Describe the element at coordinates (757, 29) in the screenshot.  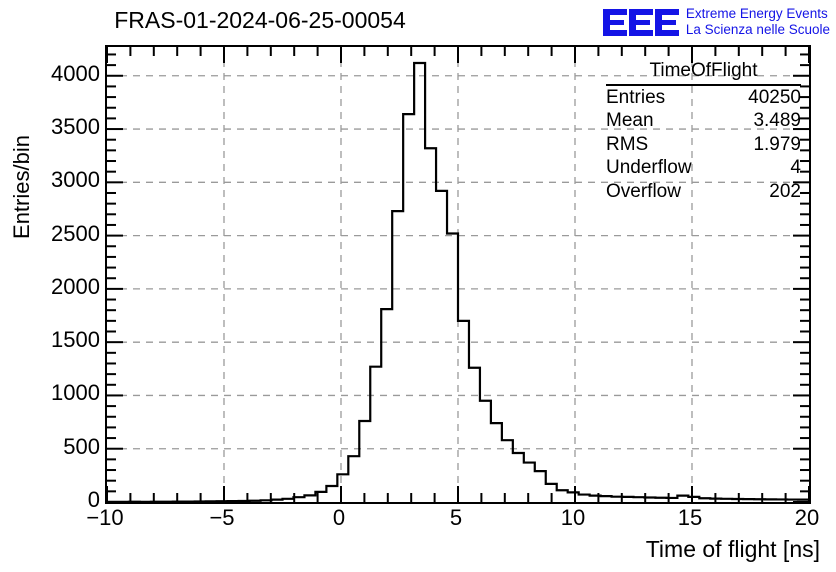
I see `eee-logo-line2: La Scienza nelle Scuole` at that location.